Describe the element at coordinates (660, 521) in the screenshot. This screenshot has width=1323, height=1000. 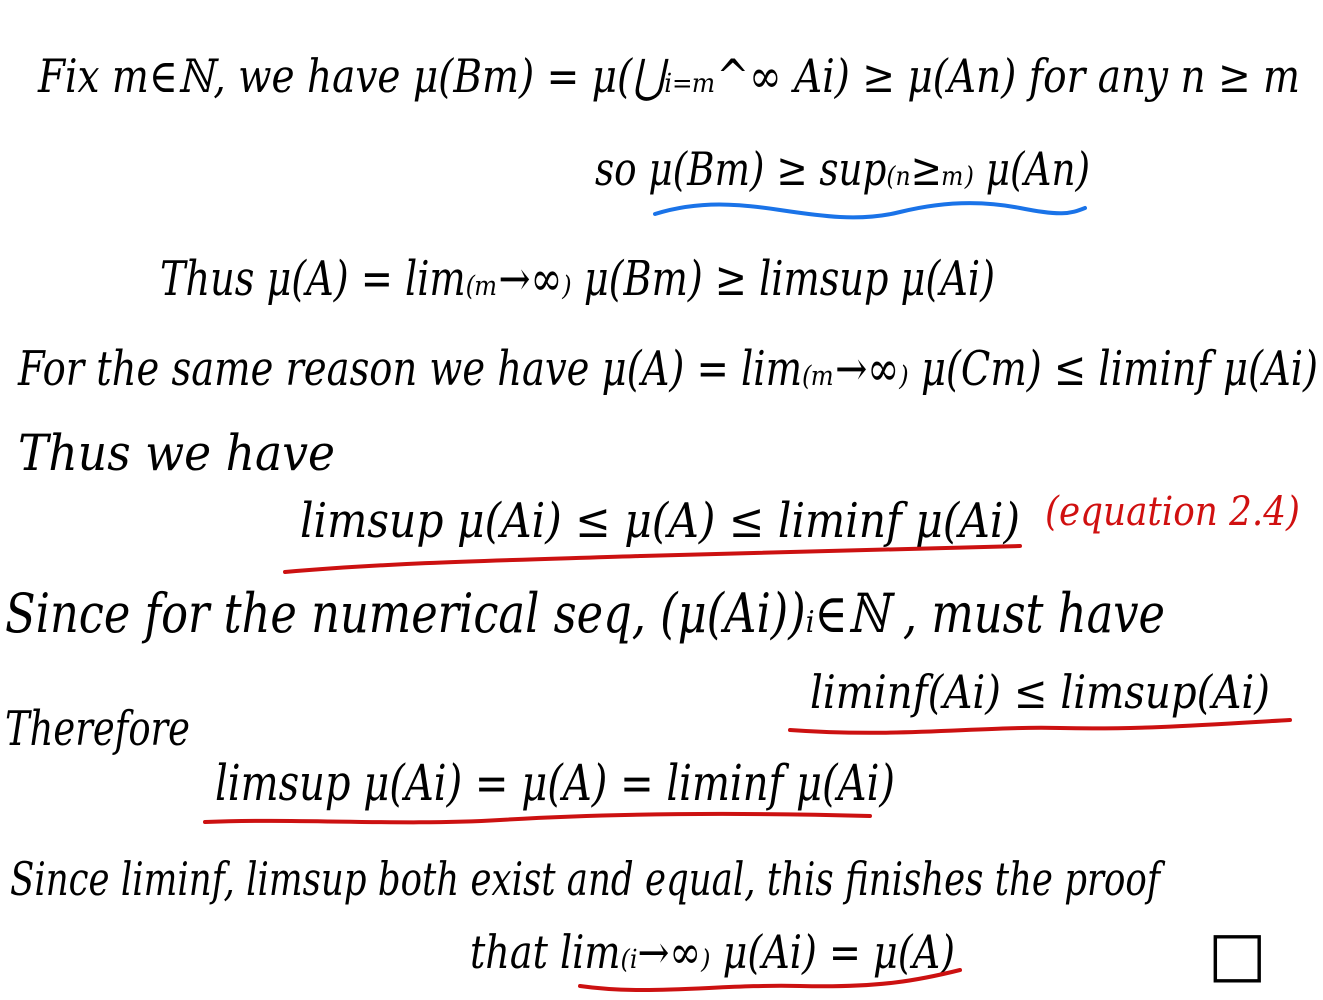
I see `proof-line: limsup μ(Ai) ≤ μ(A) ≤ liminf μ(Ai)` at that location.